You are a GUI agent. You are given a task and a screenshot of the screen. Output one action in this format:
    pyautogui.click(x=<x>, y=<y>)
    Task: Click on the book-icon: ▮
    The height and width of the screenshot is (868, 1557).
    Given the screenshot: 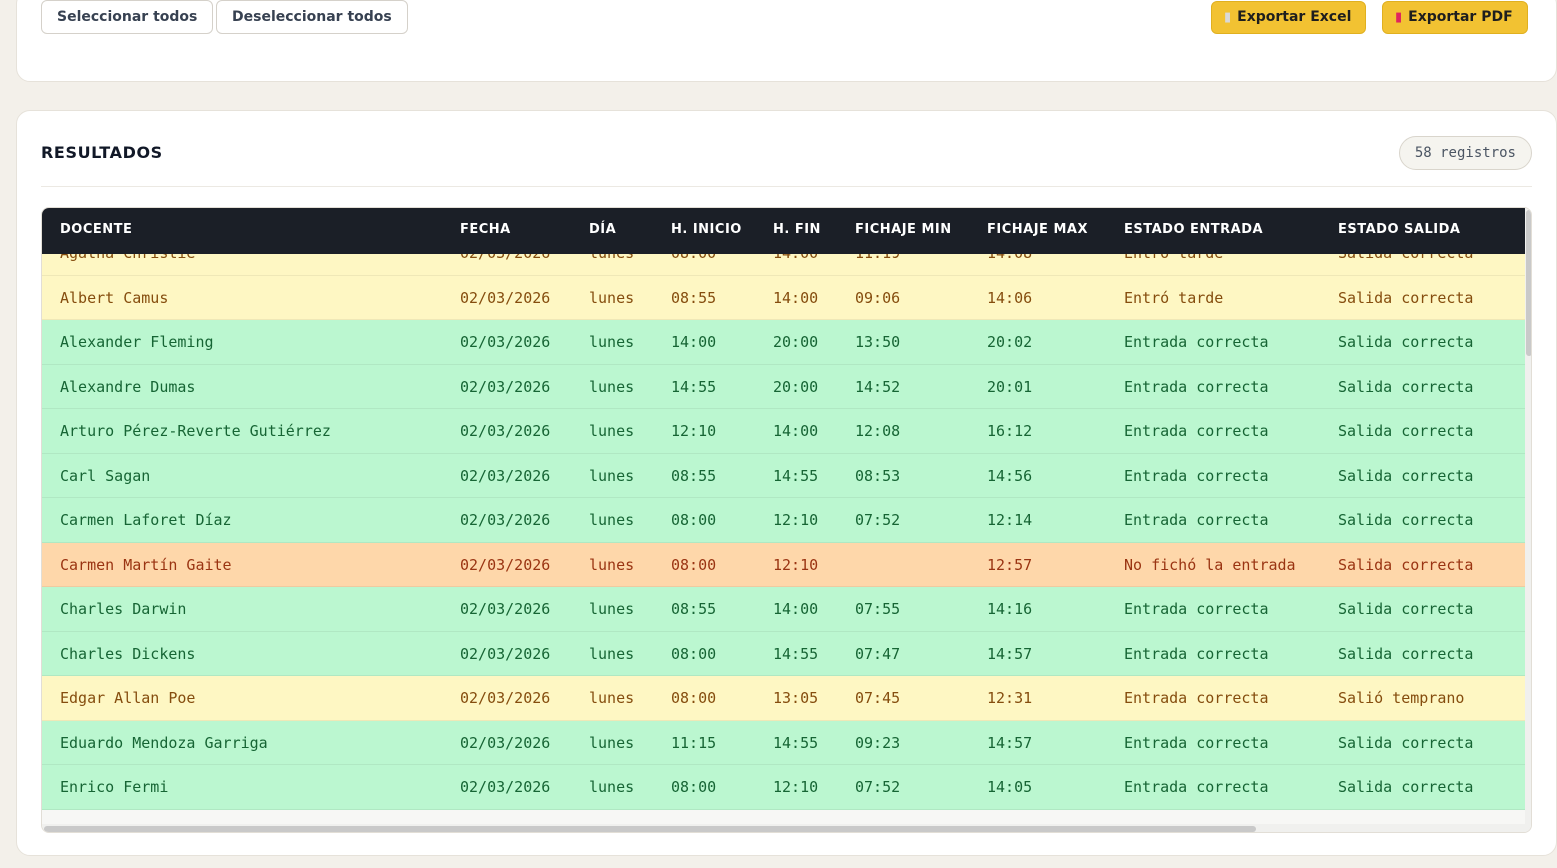 What is the action you would take?
    pyautogui.click(x=1399, y=17)
    